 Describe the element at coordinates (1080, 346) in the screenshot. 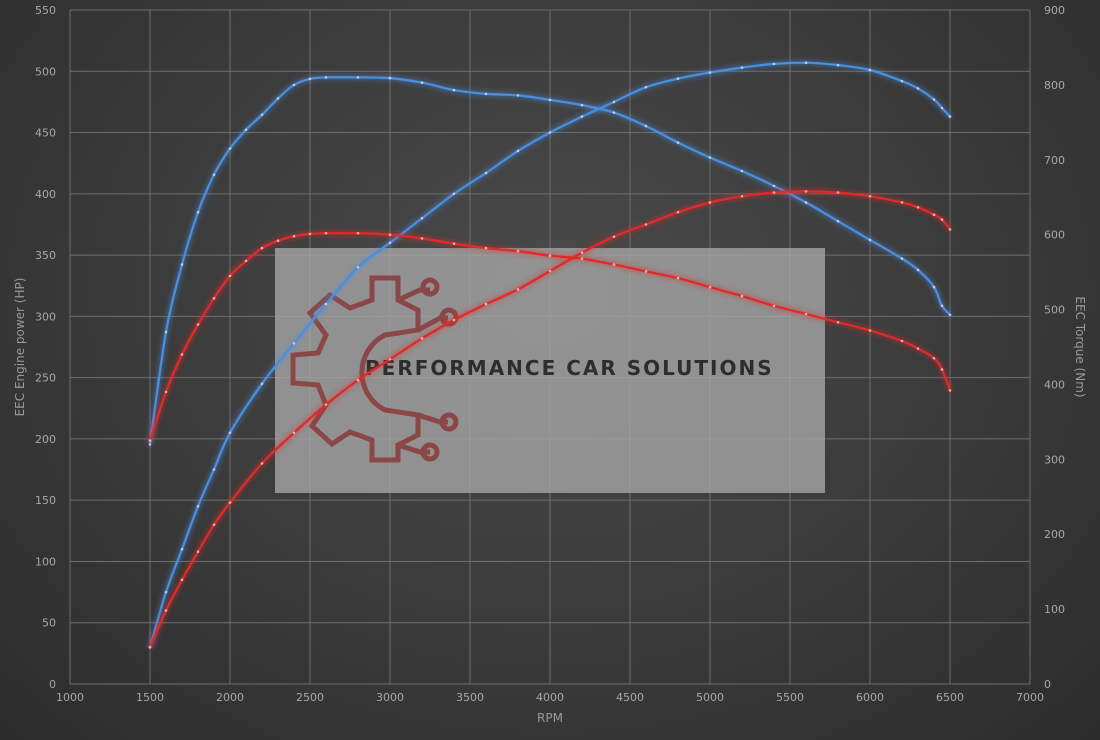

I see `y-axis-right-label: EEC Torque (Nm)` at that location.